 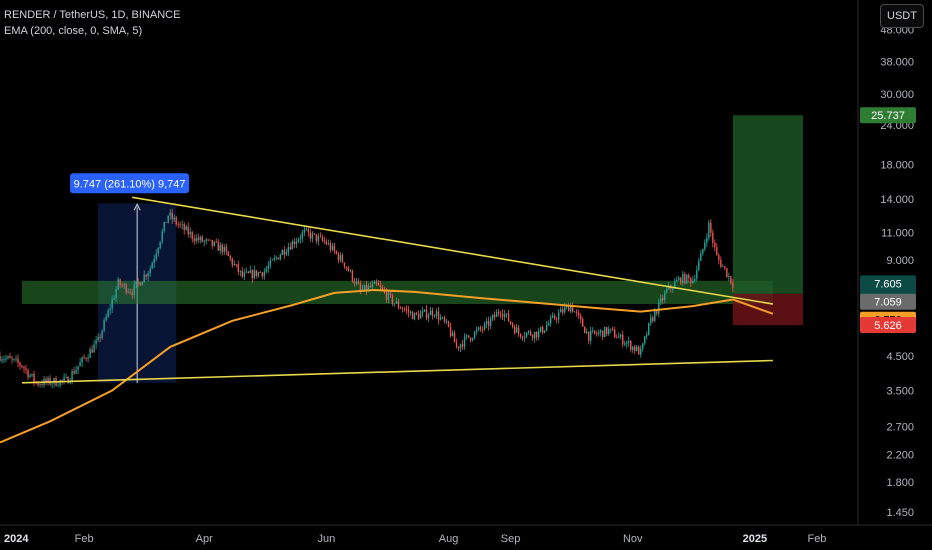 I want to click on y-tick-label: 1.800, so click(x=900, y=483).